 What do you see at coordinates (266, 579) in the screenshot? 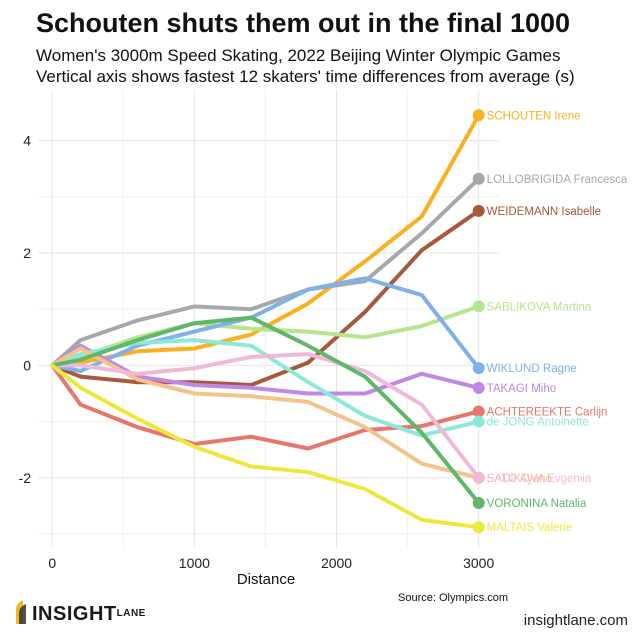
I see `x-axis-label: Distance` at bounding box center [266, 579].